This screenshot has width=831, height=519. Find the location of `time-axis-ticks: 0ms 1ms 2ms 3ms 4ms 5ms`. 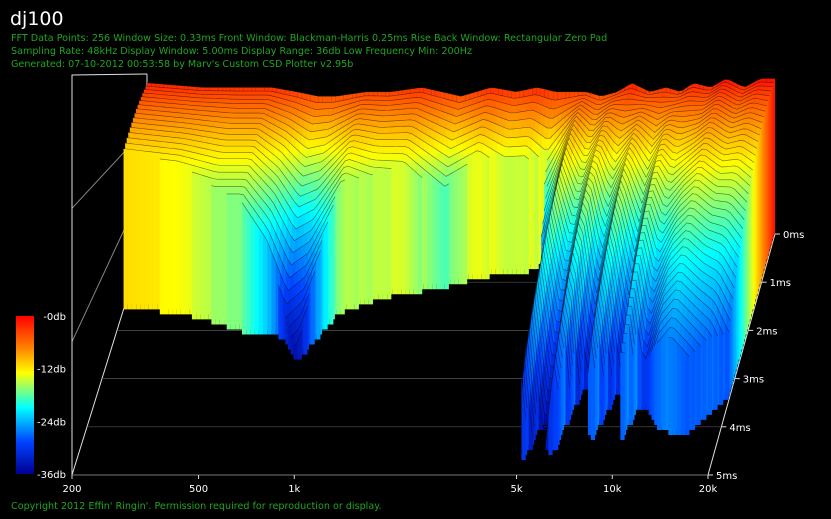

time-axis-ticks: 0ms 1ms 2ms 3ms 4ms 5ms is located at coordinates (756, 356).